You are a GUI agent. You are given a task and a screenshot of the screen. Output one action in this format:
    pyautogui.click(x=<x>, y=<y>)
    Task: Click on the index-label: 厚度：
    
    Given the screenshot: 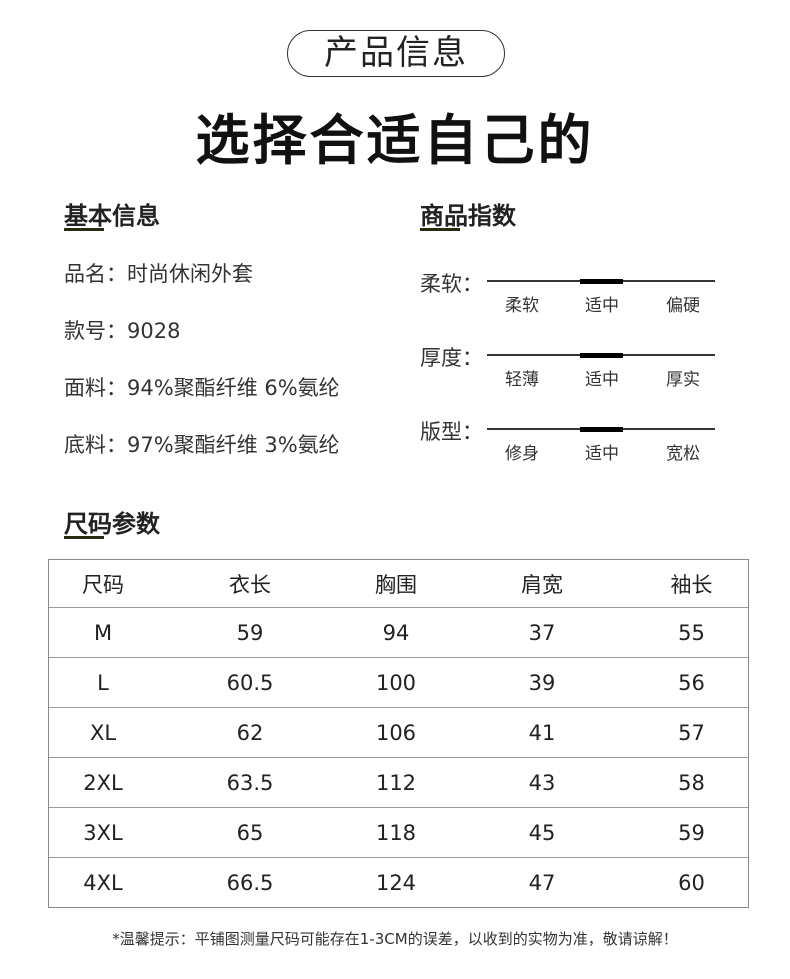 What is the action you would take?
    pyautogui.click(x=451, y=358)
    